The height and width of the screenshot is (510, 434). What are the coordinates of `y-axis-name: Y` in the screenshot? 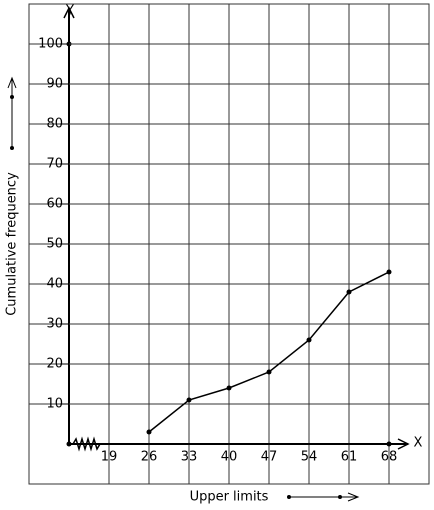 It's located at (69, 11).